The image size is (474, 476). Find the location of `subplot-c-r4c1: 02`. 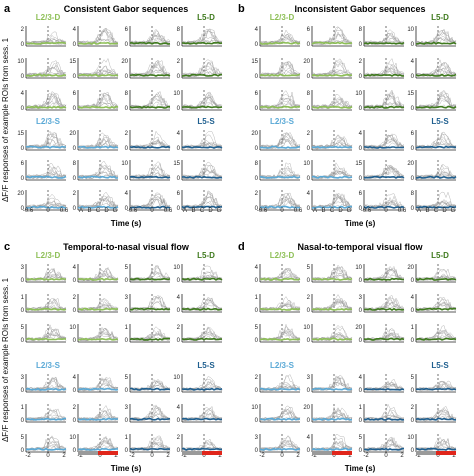

subplot-c-r4c1: 02 is located at coordinates (96, 414).